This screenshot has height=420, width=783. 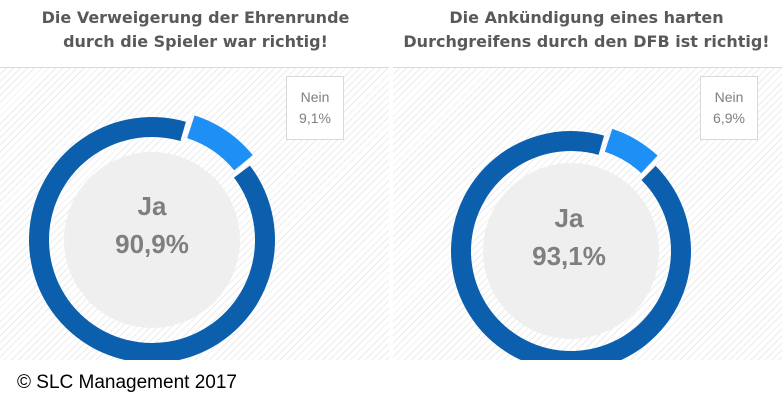 I want to click on chart-title-right-line2: Durchgreifens durch den DFB ist richtig!, so click(x=586, y=41).